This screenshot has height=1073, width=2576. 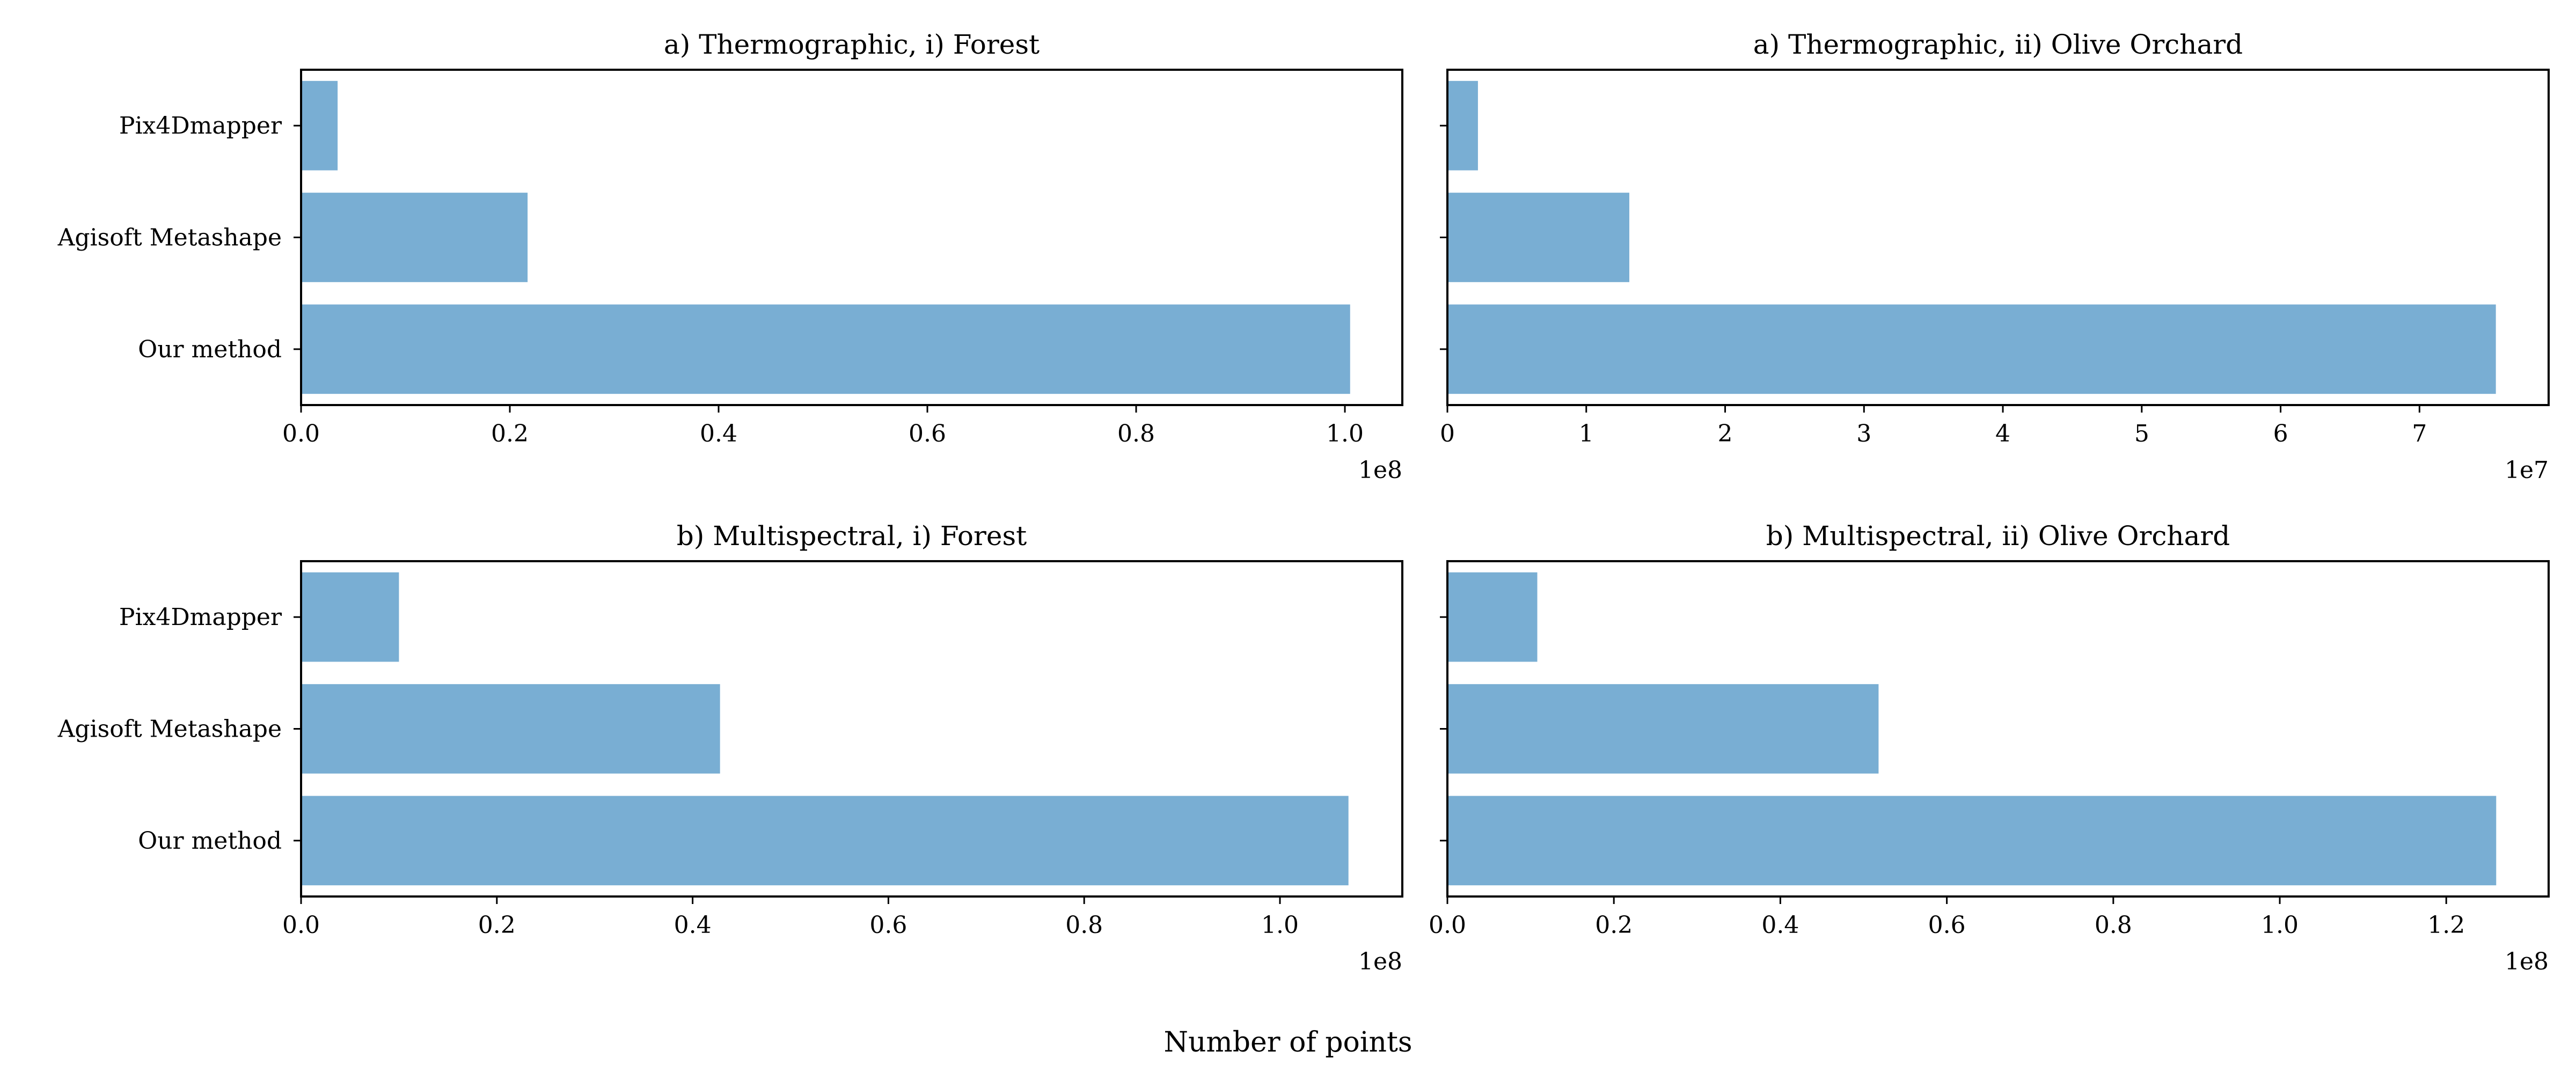 What do you see at coordinates (414, 237) in the screenshot?
I see `bar-thermo-forest-agisoft-metashape` at bounding box center [414, 237].